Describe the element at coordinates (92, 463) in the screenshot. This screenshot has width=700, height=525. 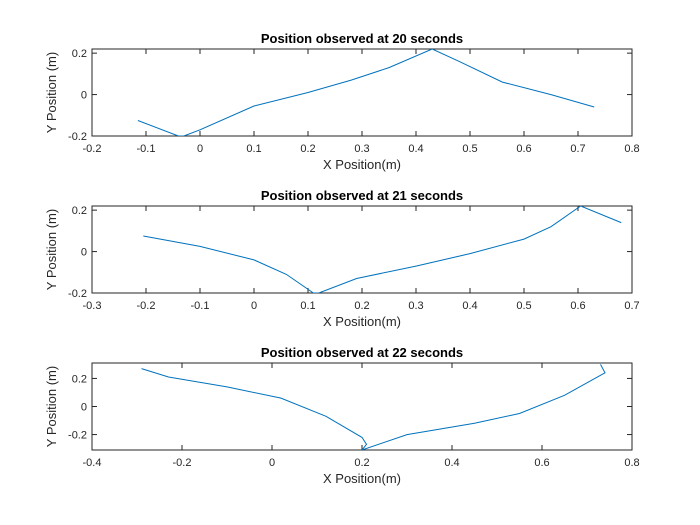
I see `x-tick-label: -0.4` at that location.